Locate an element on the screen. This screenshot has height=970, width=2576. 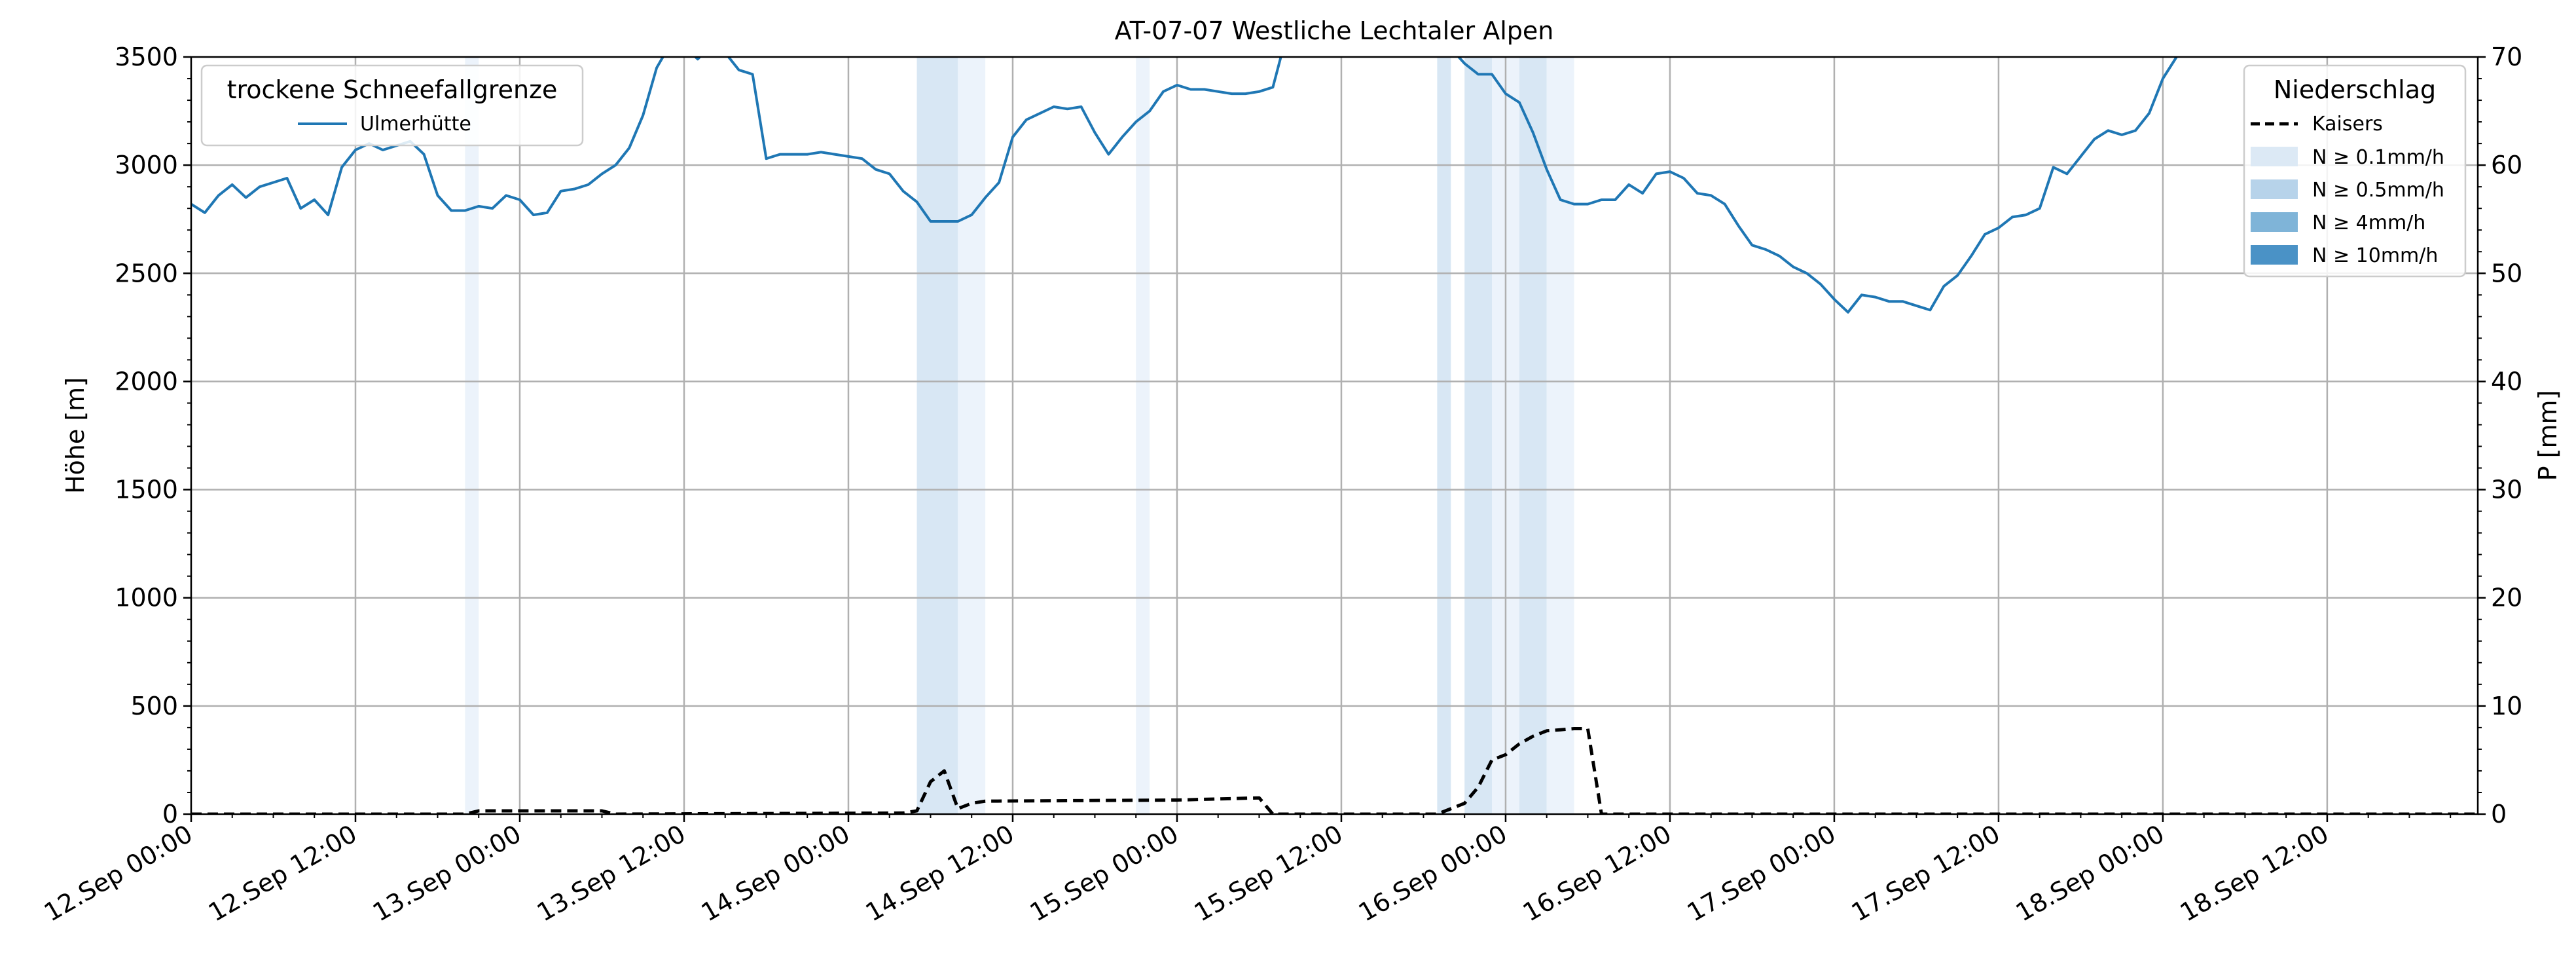
y2-tick-label-7: 70 is located at coordinates (2506, 57).